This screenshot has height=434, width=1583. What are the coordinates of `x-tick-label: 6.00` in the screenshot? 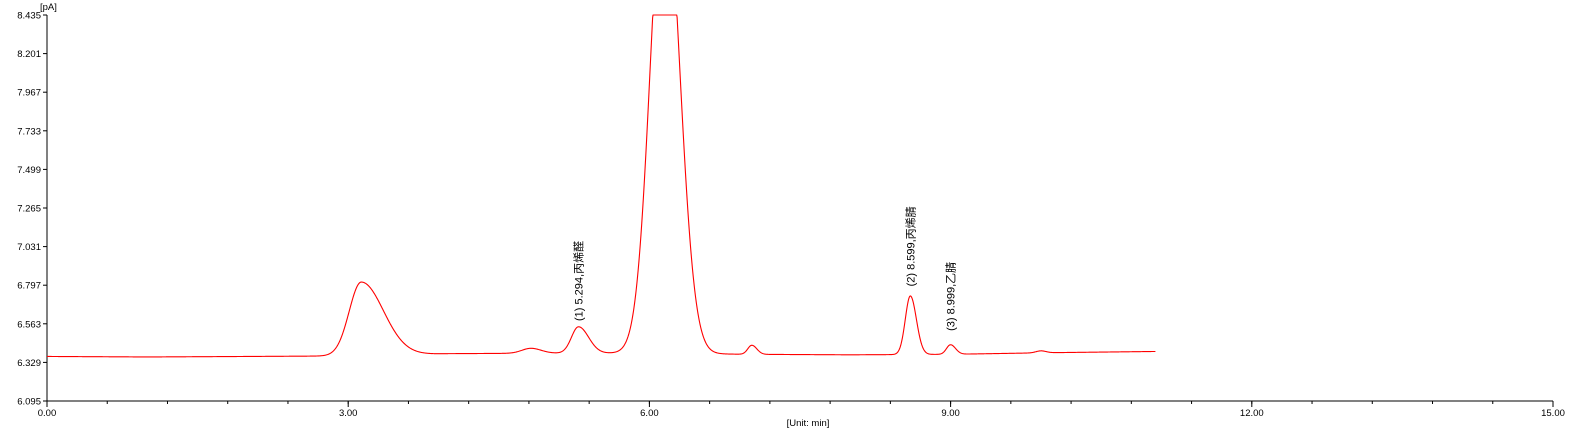 It's located at (649, 413).